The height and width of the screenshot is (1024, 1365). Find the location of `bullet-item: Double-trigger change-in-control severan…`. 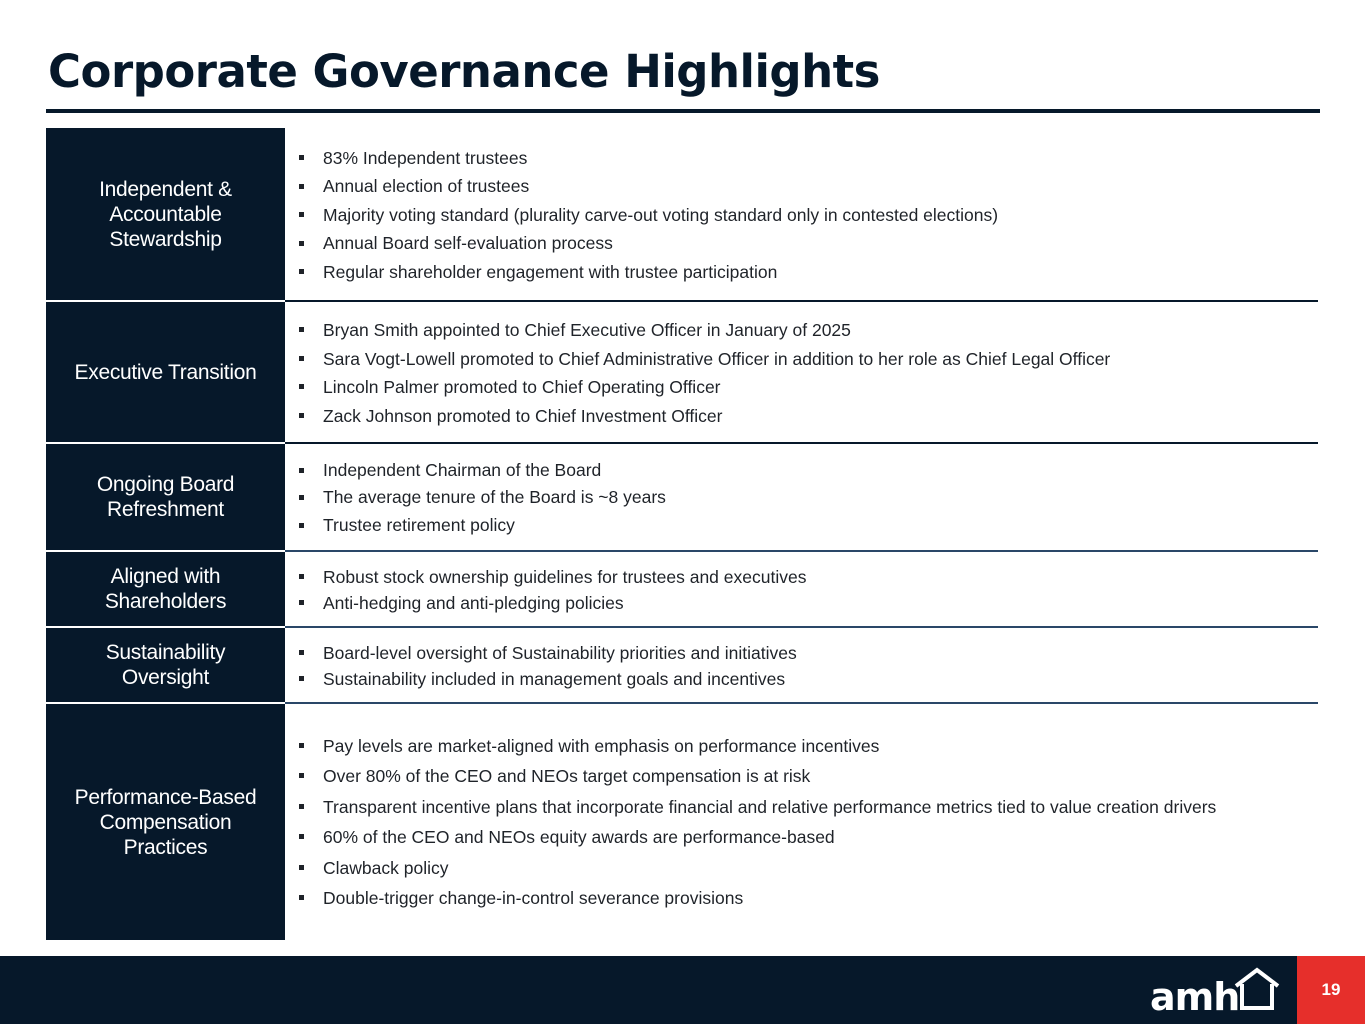

bullet-item: Double-trigger change-in-control severan… is located at coordinates (808, 898).